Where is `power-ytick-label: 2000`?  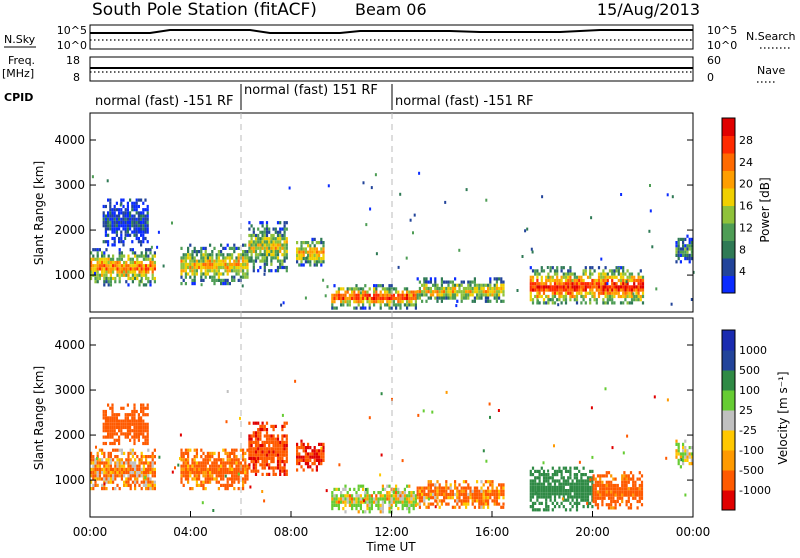
power-ytick-label: 2000 is located at coordinates (69, 230).